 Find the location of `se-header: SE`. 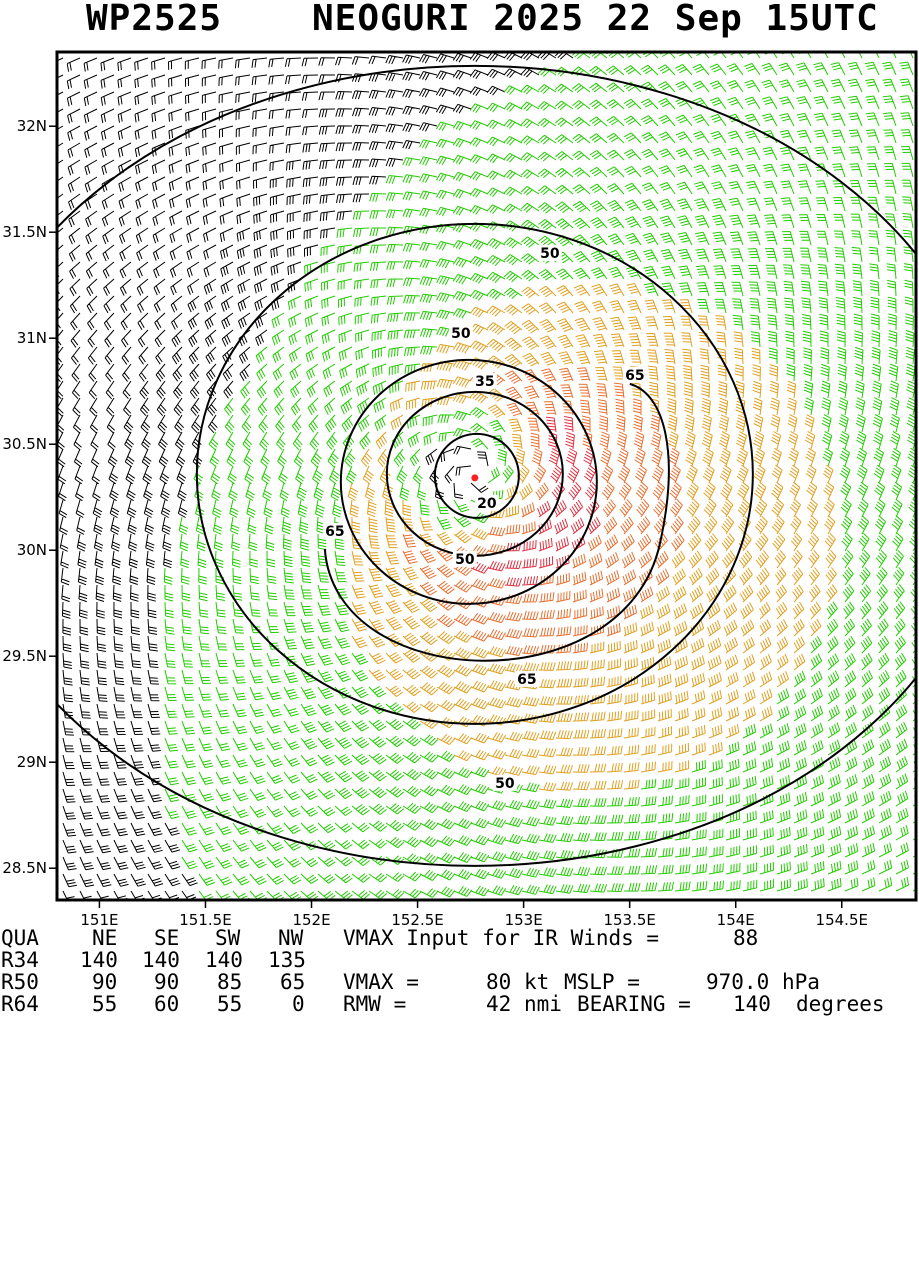

se-header: SE is located at coordinates (167, 938).